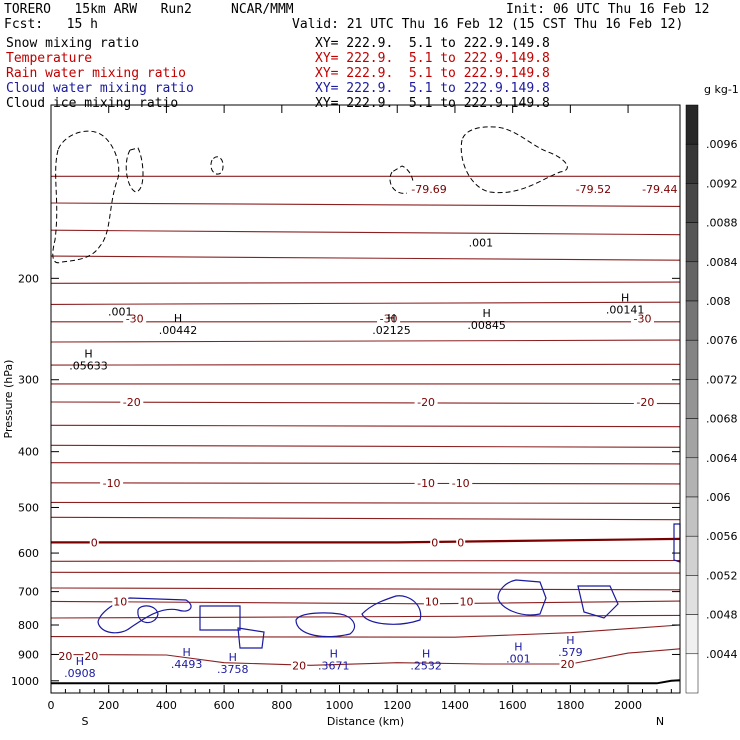 This screenshot has width=740, height=740. Describe the element at coordinates (514, 160) in the screenshot. I see `ice-contour` at that location.